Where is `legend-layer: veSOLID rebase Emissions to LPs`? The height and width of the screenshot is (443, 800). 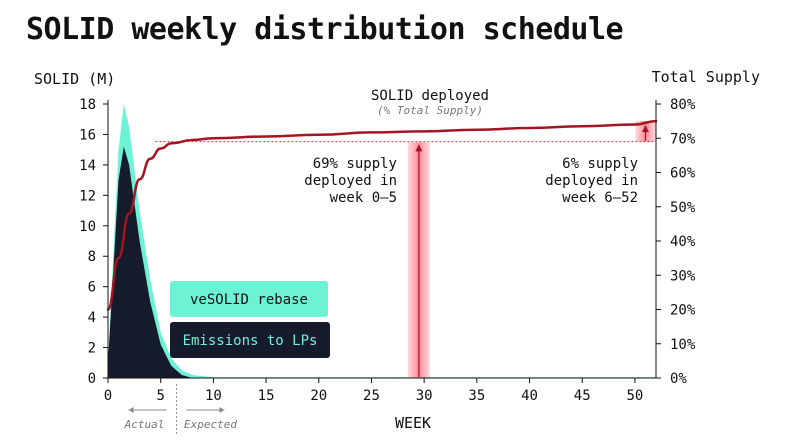 legend-layer: veSOLID rebase Emissions to LPs is located at coordinates (250, 319).